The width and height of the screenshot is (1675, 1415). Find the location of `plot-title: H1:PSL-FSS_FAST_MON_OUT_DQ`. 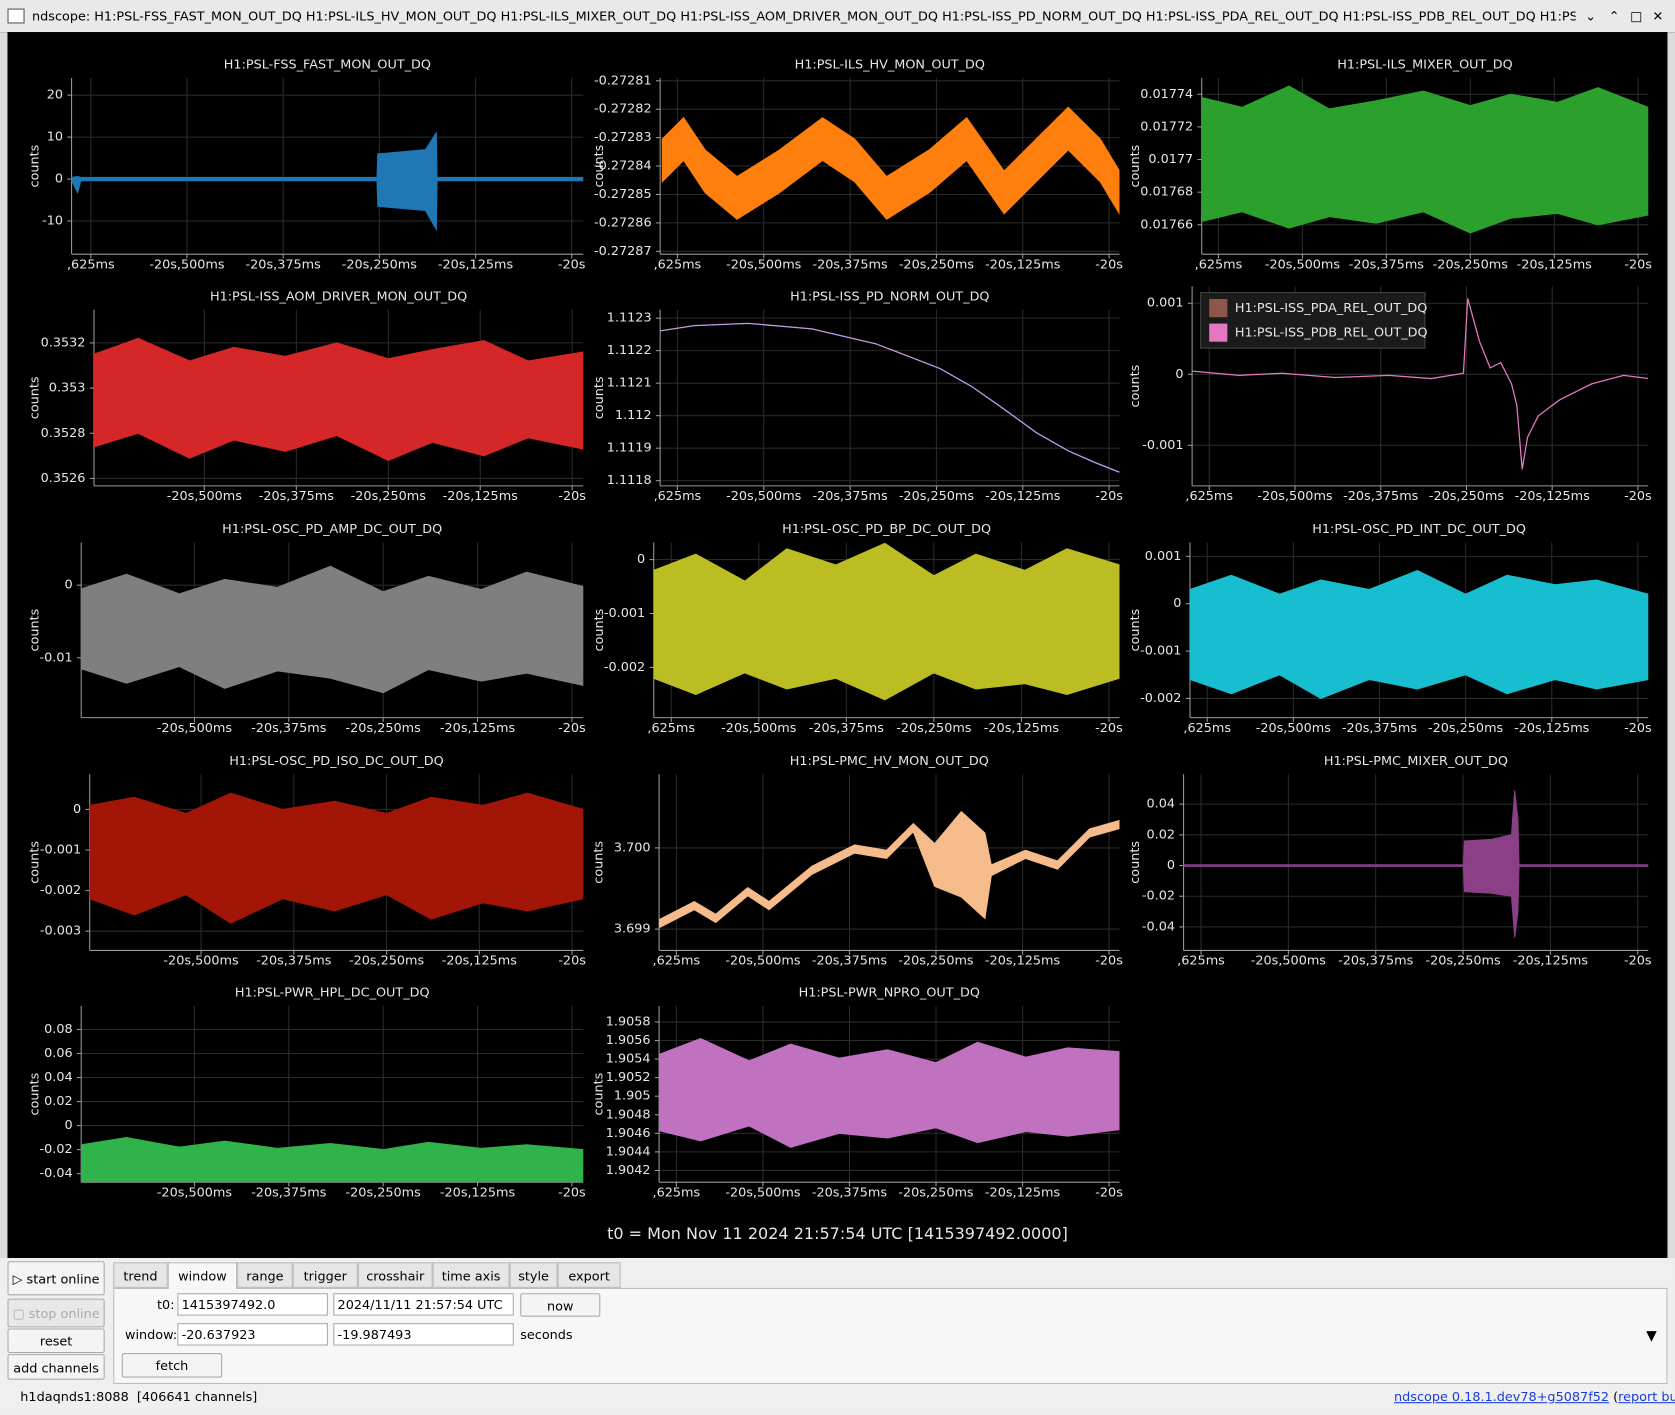

plot-title: H1:PSL-FSS_FAST_MON_OUT_DQ is located at coordinates (327, 65).